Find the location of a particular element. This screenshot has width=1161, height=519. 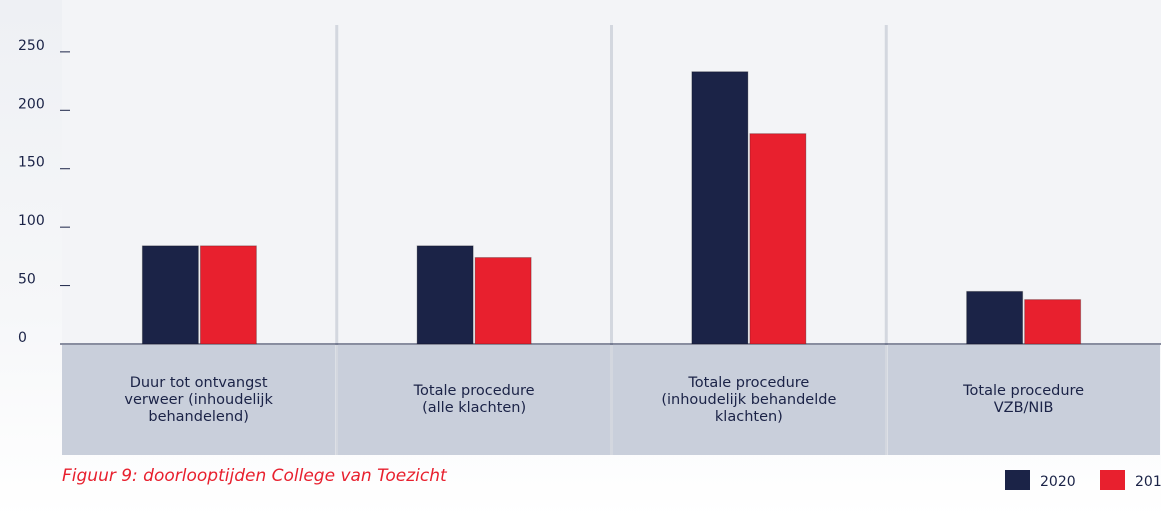

category-box: Totale procedure VZB/NIB is located at coordinates (1023, 400).